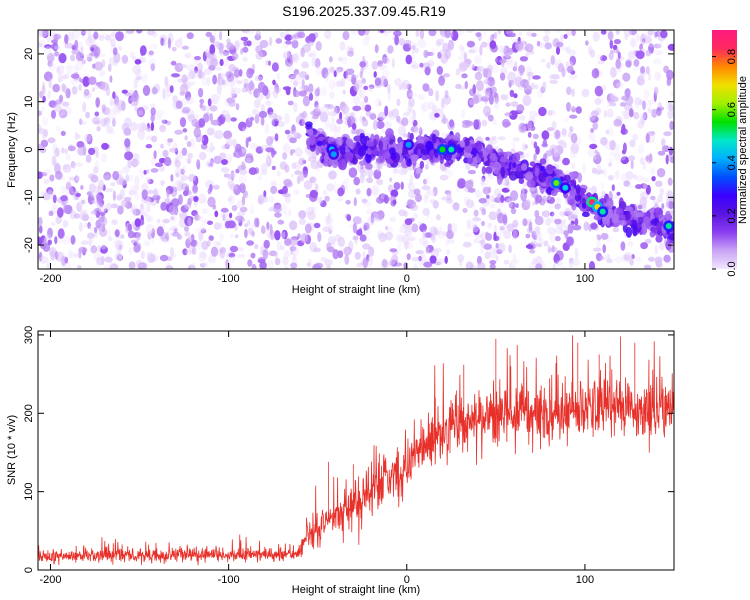 This screenshot has height=600, width=750. What do you see at coordinates (743, 150) in the screenshot?
I see `colorbar-label: Normalized spectral amplitude` at bounding box center [743, 150].